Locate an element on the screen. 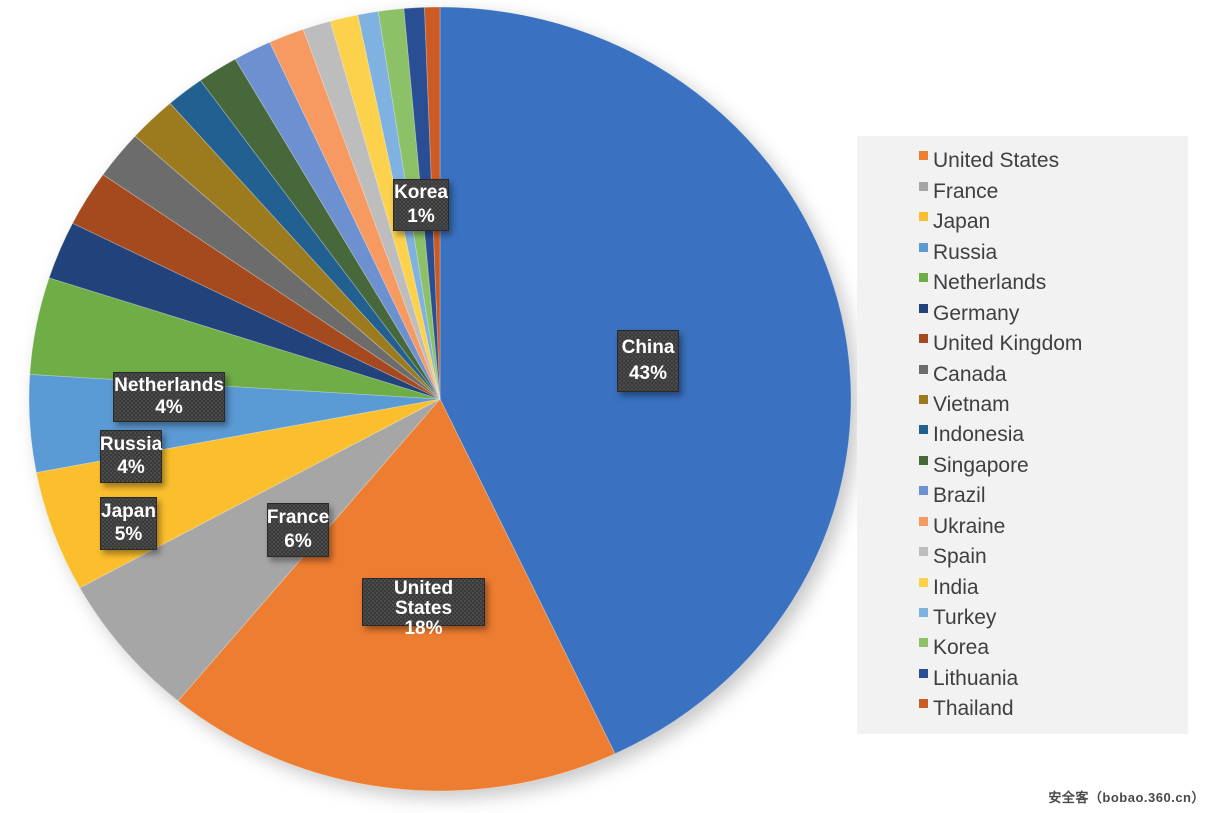  legend-item-russia: Russia is located at coordinates (1049, 252).